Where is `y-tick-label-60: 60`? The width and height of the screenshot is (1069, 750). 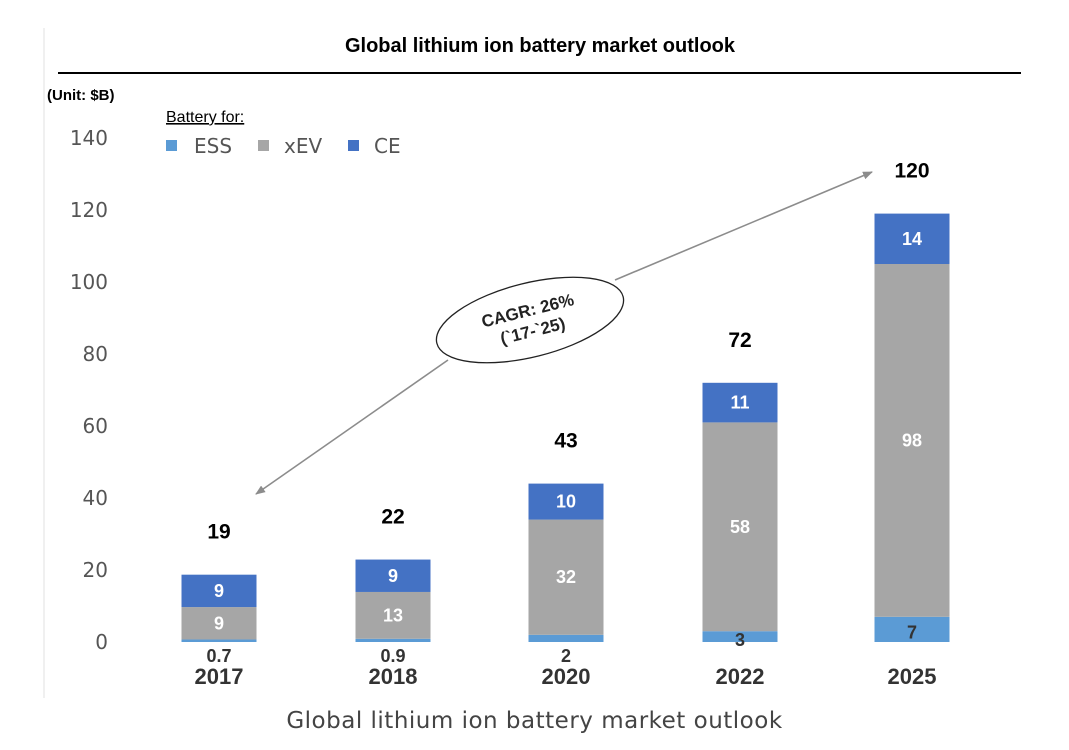 y-tick-label-60: 60 is located at coordinates (95, 426).